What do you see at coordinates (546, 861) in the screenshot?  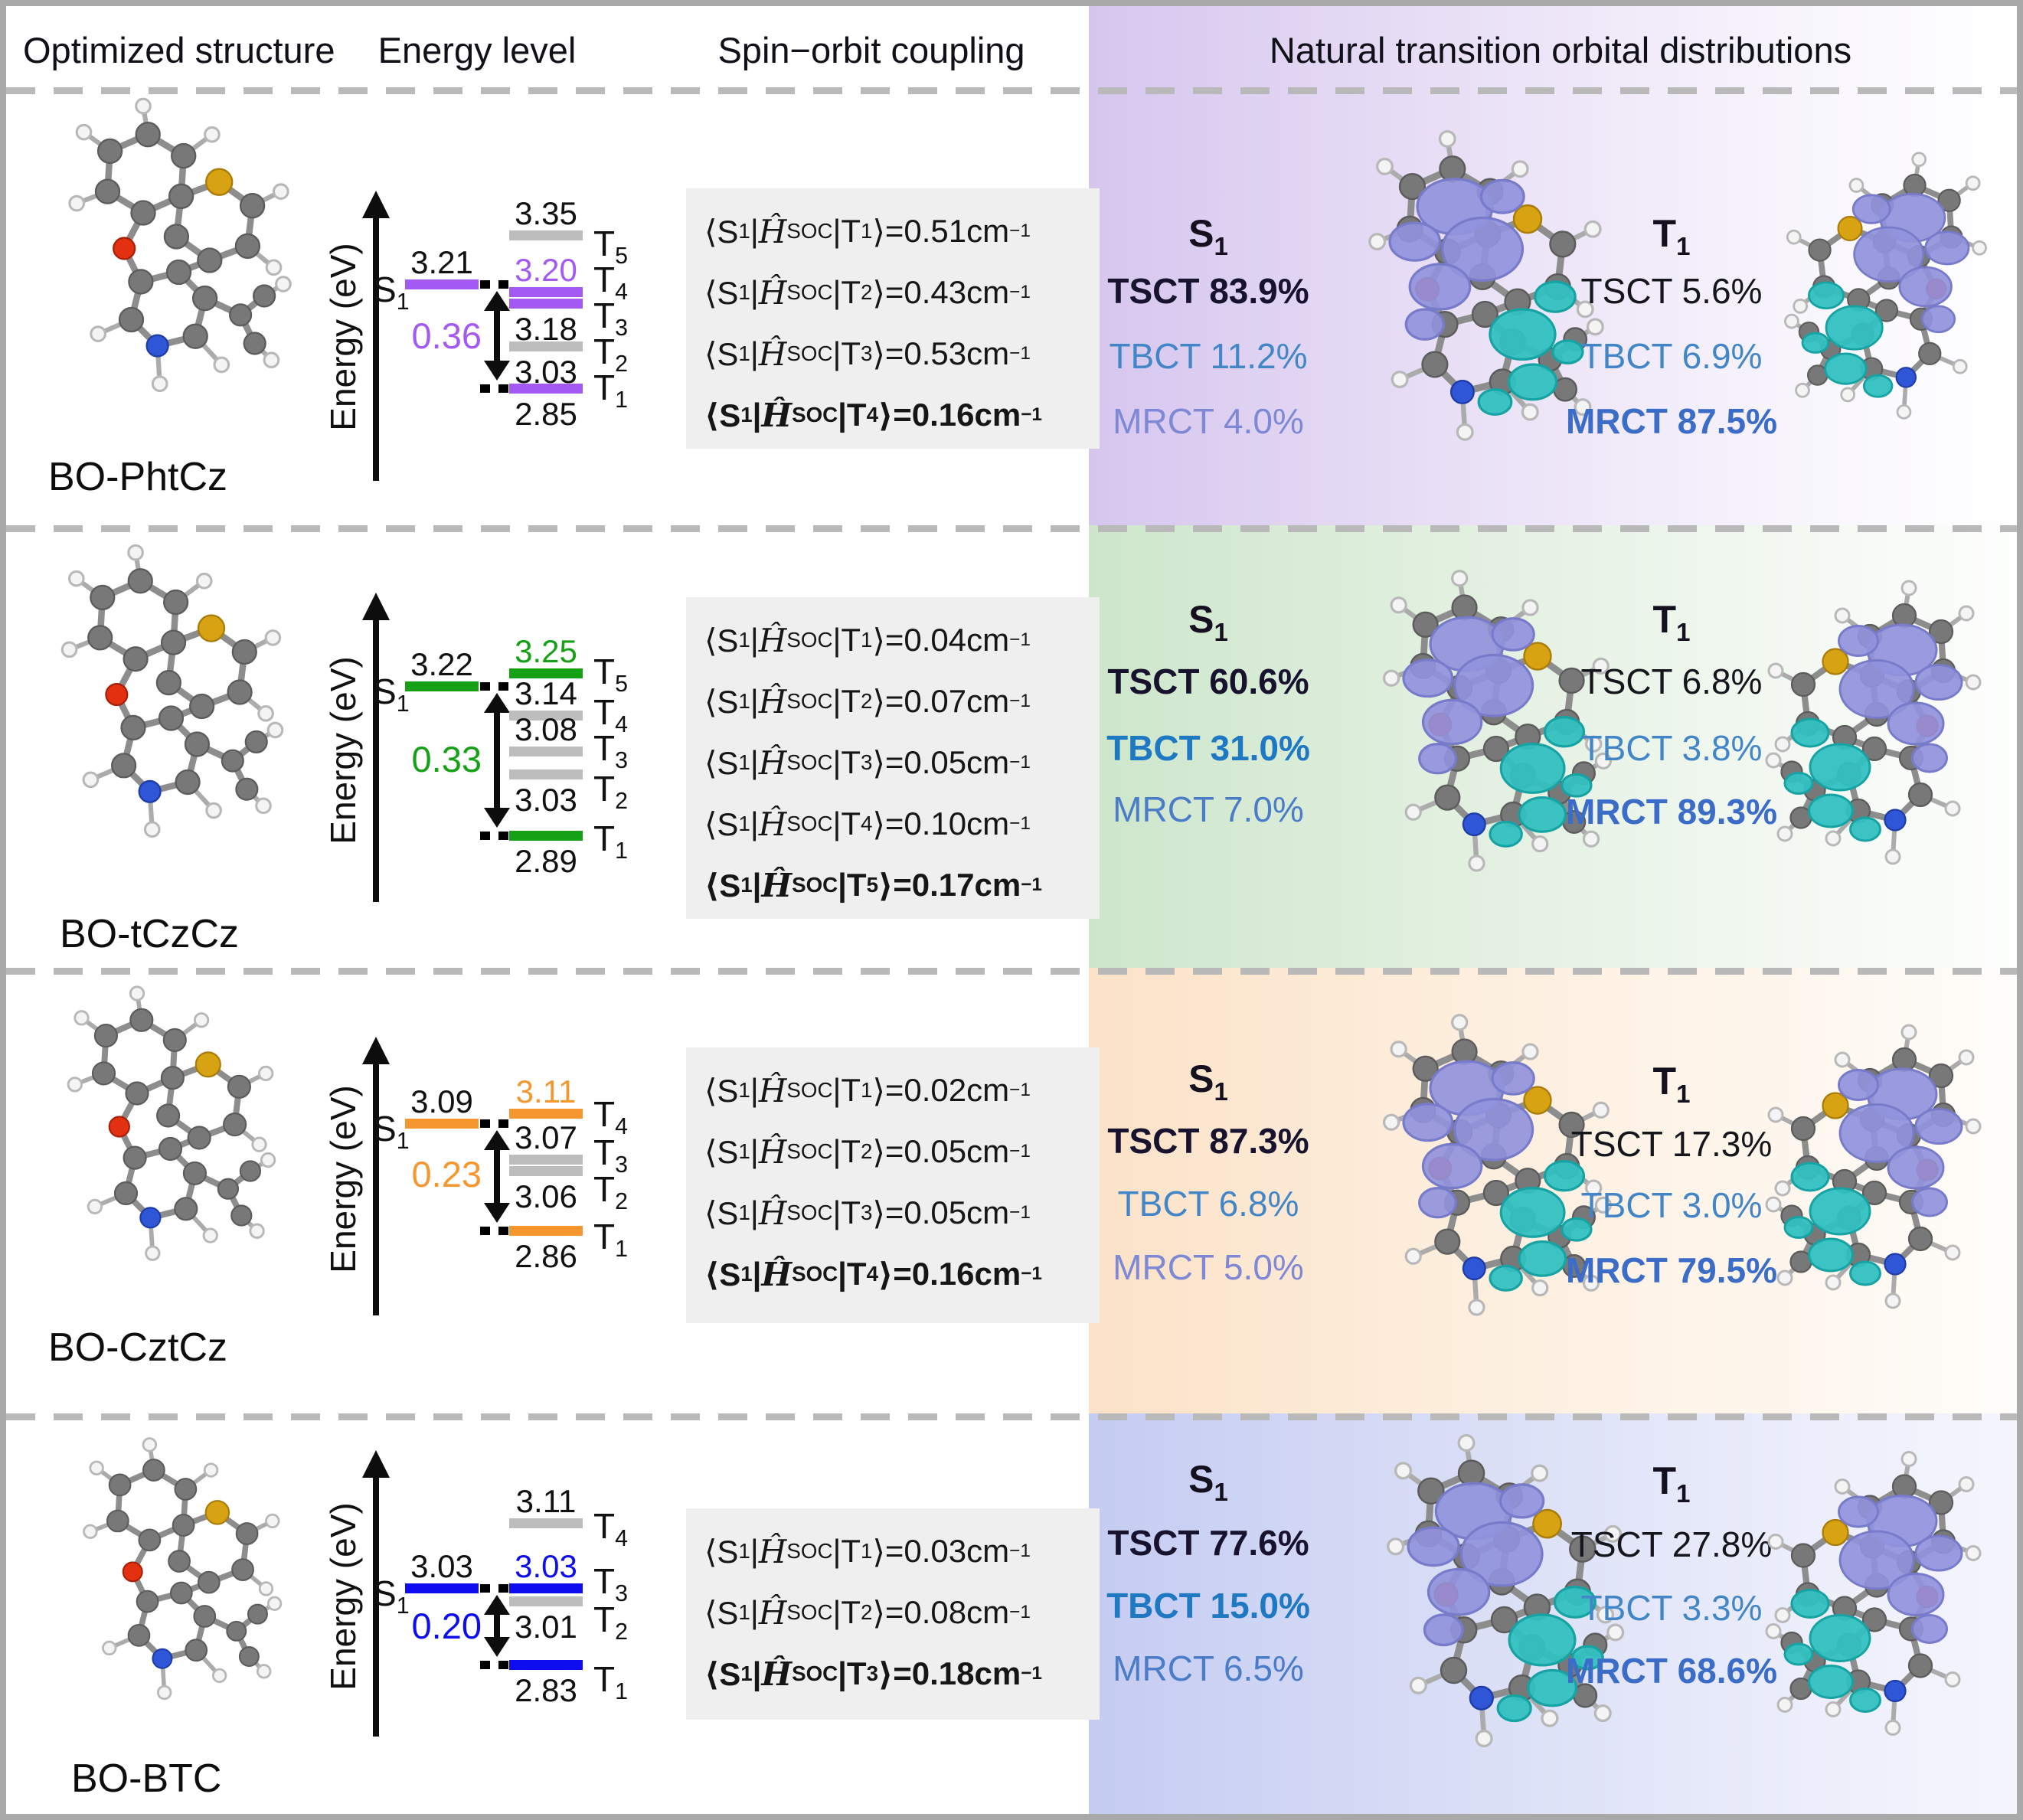 I see `t1-energy-value: 2.89` at bounding box center [546, 861].